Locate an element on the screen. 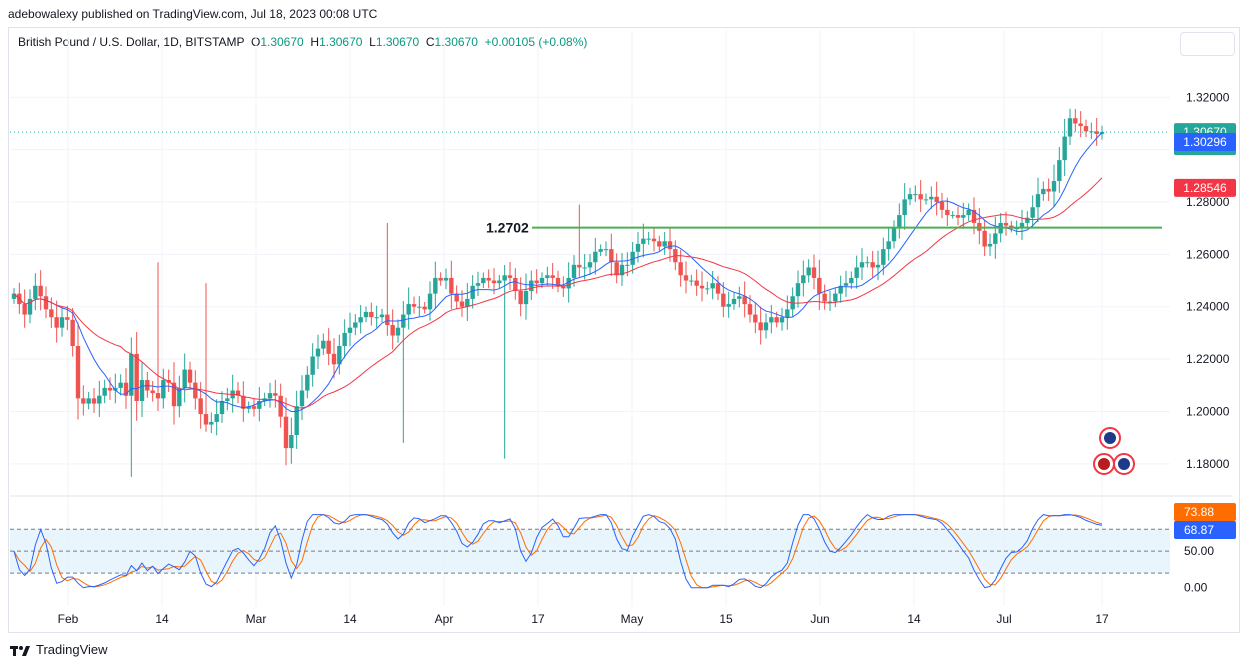 The width and height of the screenshot is (1250, 668). stoch-k-tag-text: 68.87 is located at coordinates (1199, 530).